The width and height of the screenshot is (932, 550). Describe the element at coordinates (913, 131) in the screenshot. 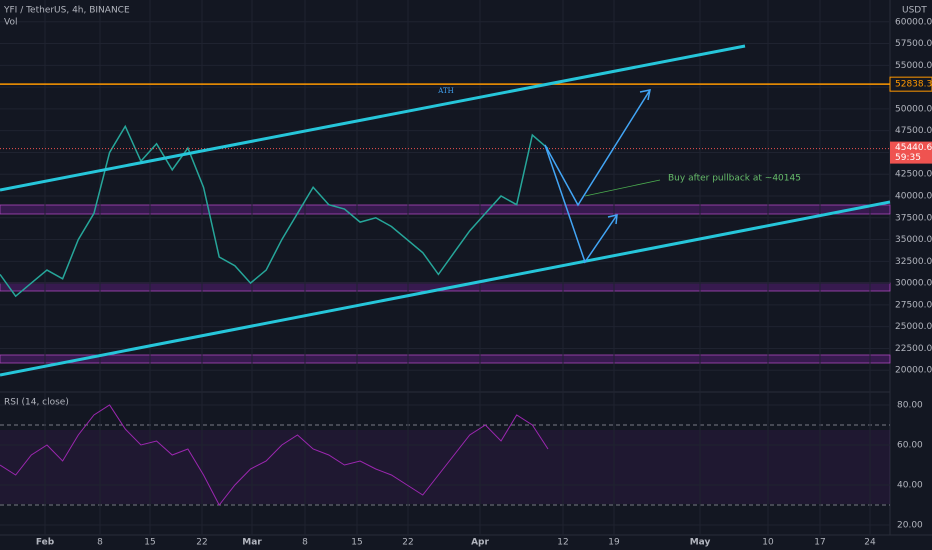

I see `y-tick-label: 47500.00` at that location.